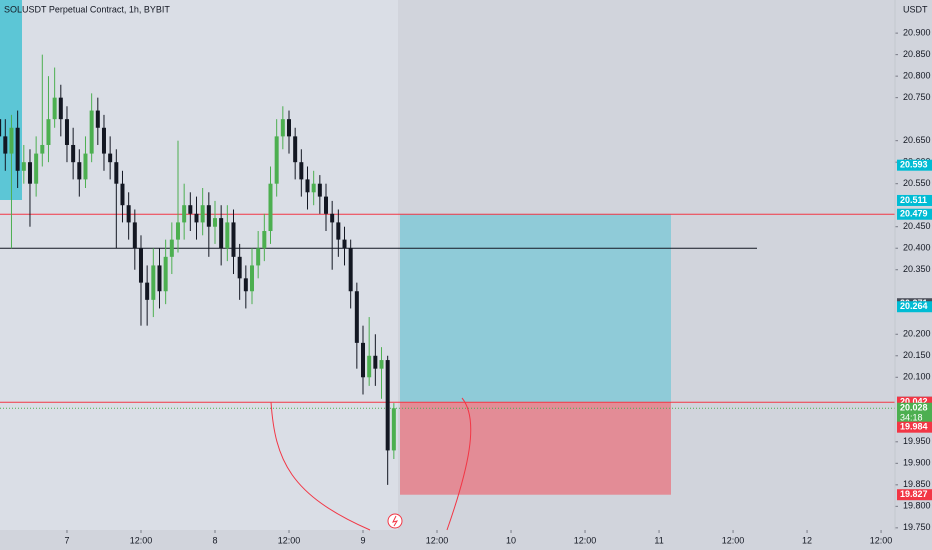 Image resolution: width=932 pixels, height=550 pixels. Describe the element at coordinates (917, 183) in the screenshot. I see `y-tick-label: 20.550` at that location.